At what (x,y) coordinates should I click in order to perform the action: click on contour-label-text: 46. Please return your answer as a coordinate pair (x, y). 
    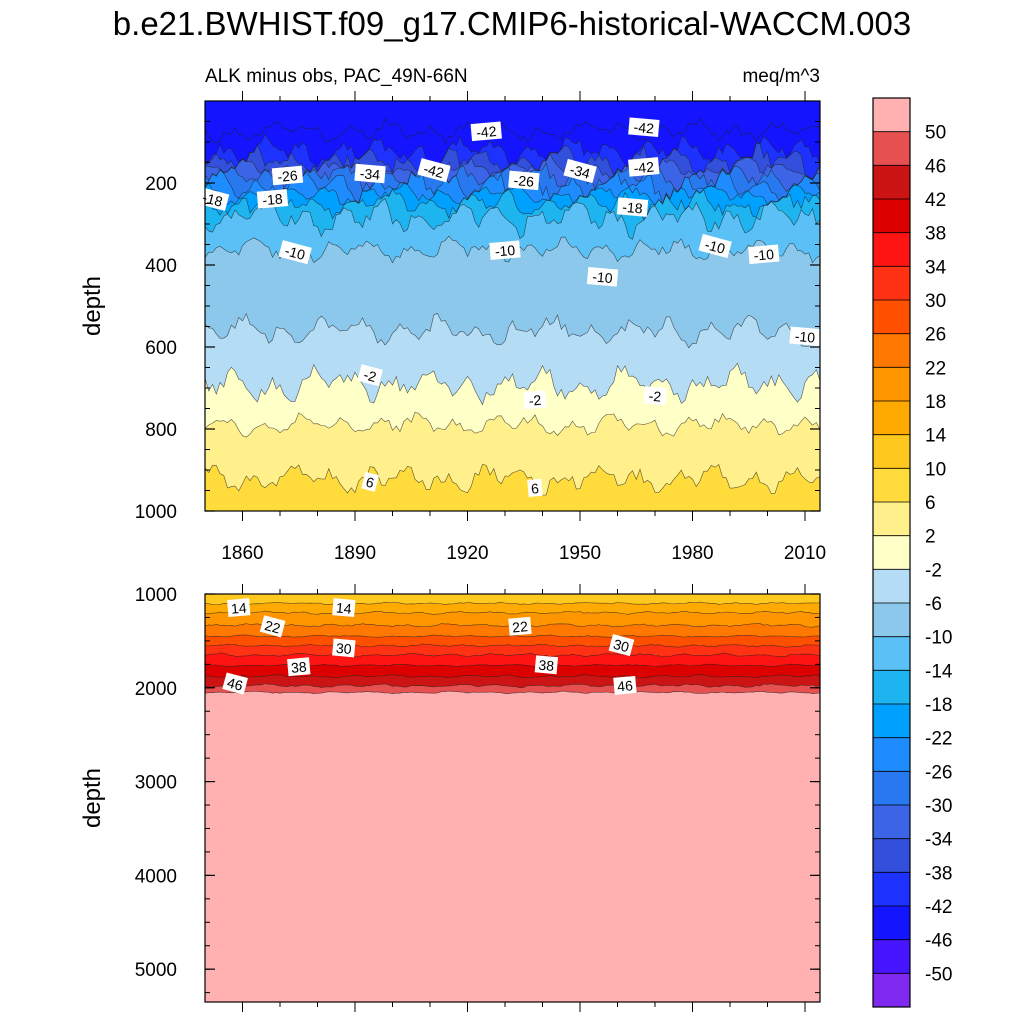
    Looking at the image, I should click on (234, 684).